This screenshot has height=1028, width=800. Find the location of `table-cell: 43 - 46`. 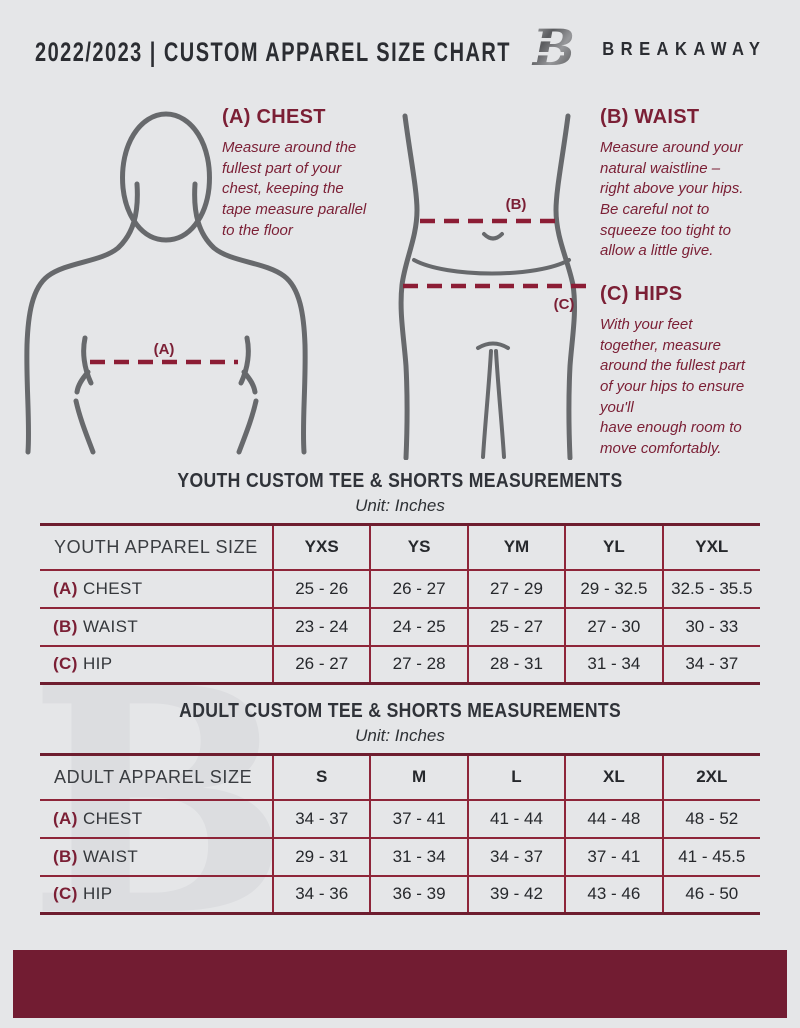

table-cell: 43 - 46 is located at coordinates (613, 894).